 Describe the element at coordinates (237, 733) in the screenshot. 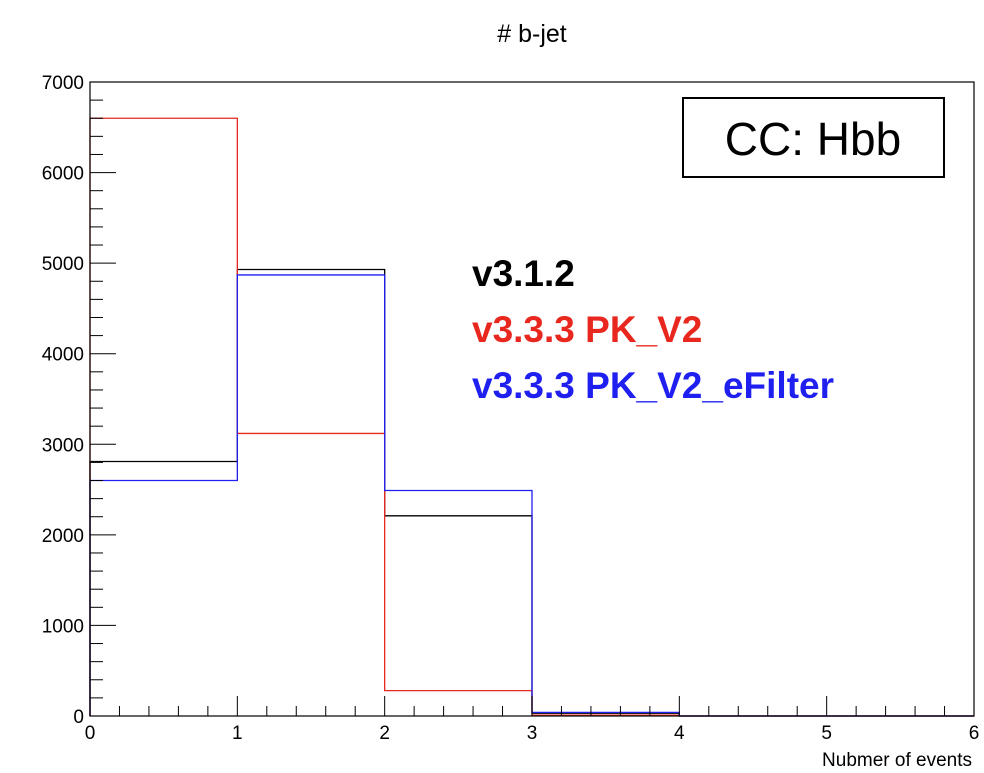

I see `x-tick-label: 1` at that location.